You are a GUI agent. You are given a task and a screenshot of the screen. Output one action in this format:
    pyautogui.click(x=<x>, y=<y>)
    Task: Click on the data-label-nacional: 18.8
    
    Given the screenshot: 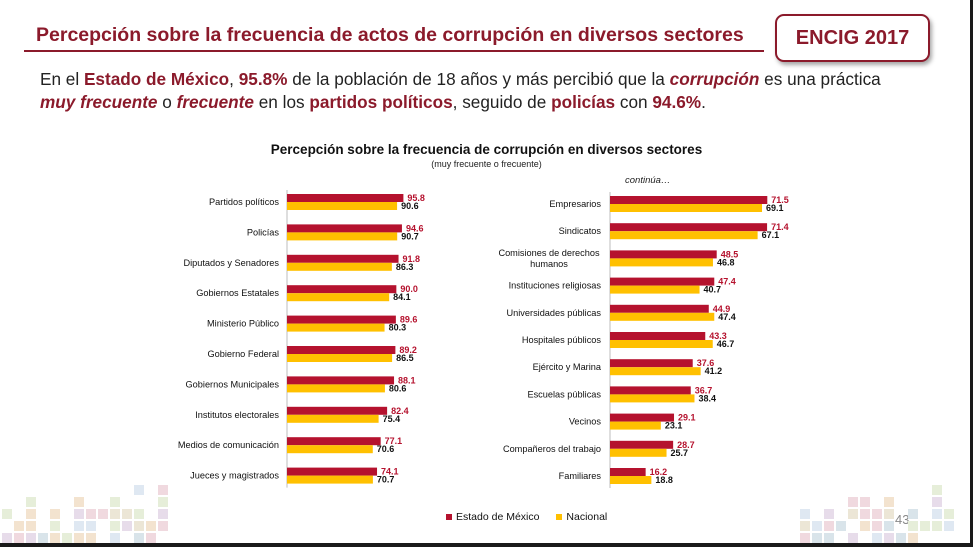 What is the action you would take?
    pyautogui.click(x=664, y=480)
    